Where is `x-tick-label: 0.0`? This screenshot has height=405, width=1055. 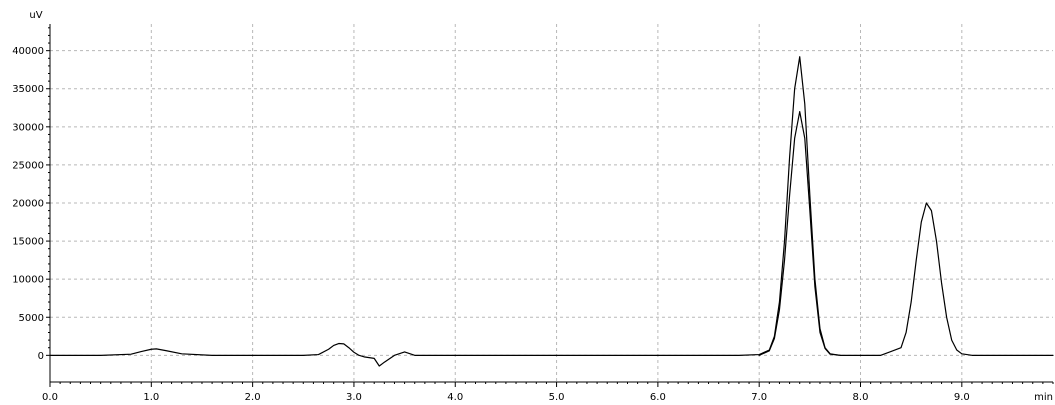 x-tick-label: 0.0 is located at coordinates (50, 397).